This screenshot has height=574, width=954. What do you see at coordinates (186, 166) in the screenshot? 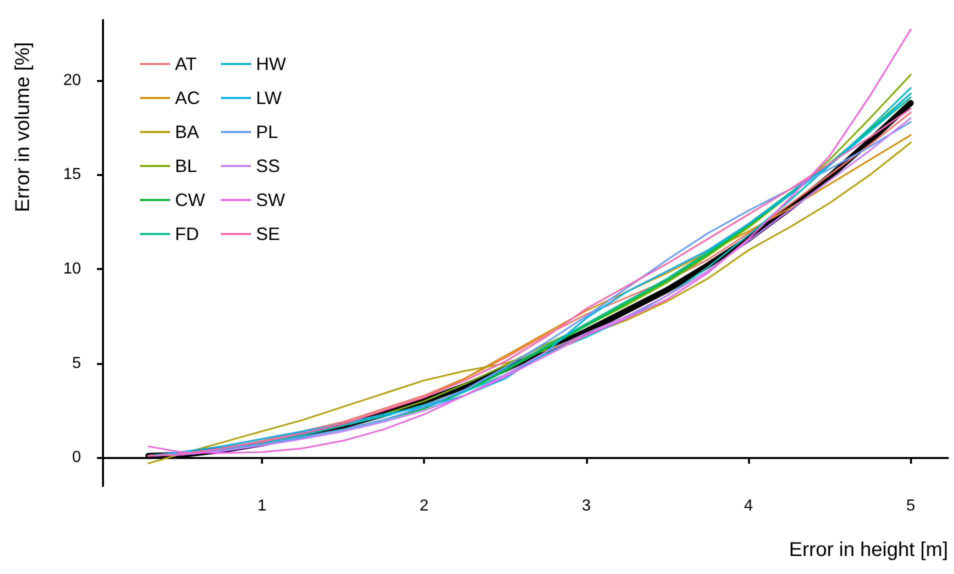
I see `legend-label: BL` at bounding box center [186, 166].